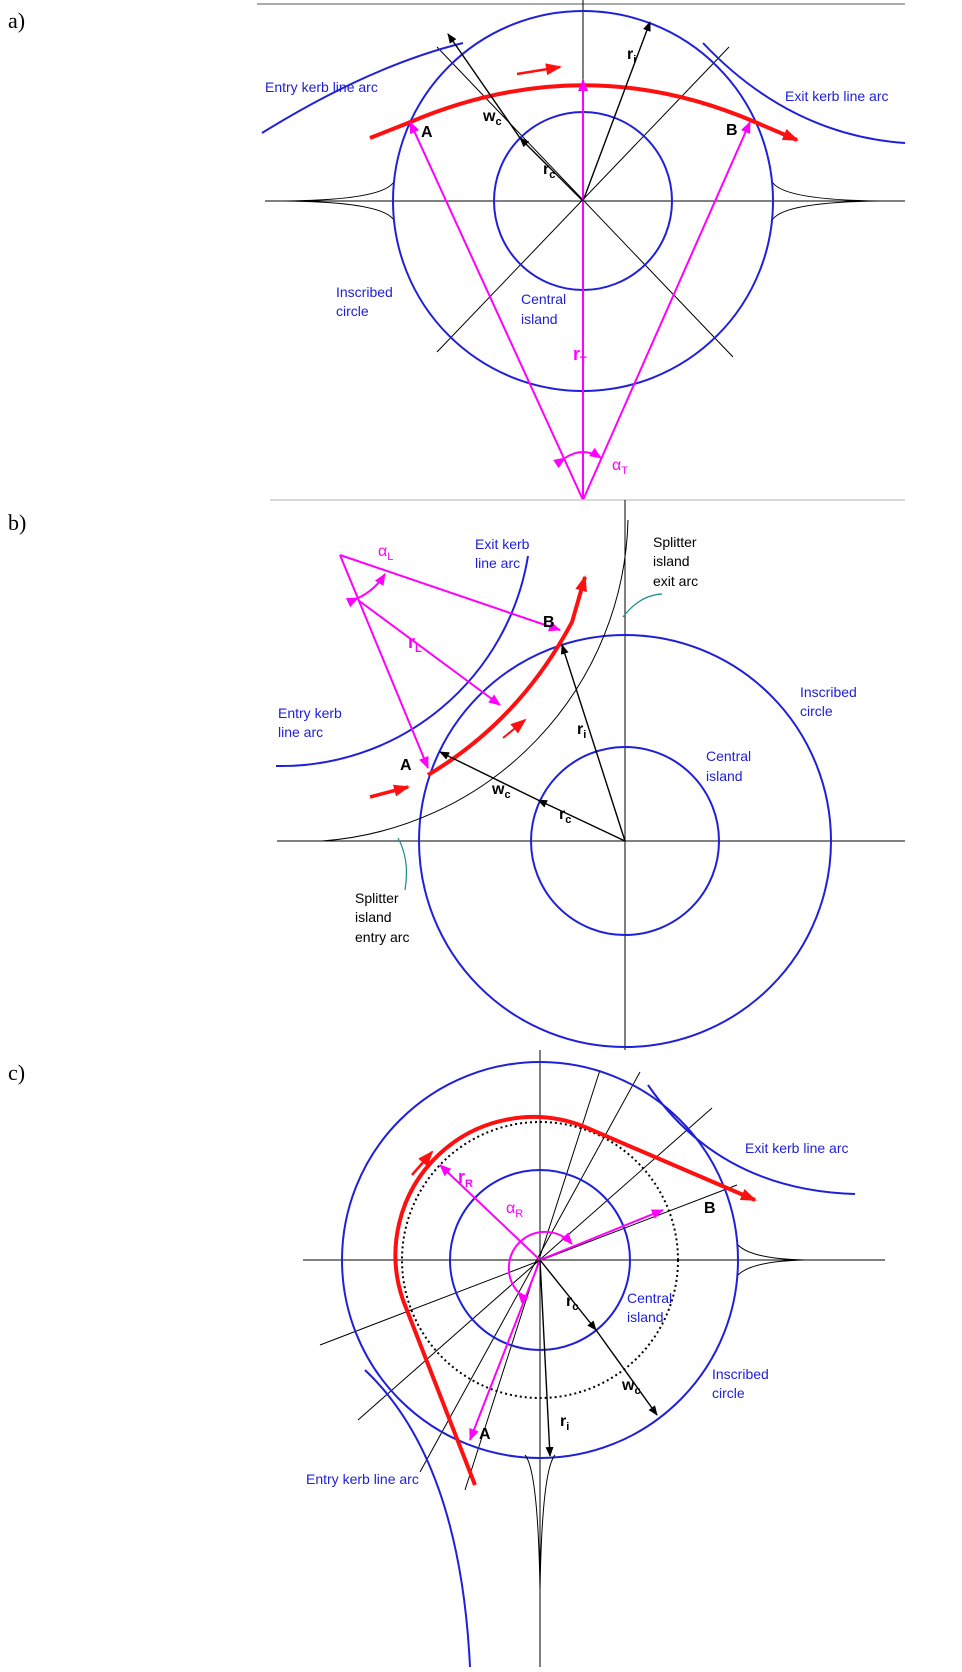 This screenshot has width=962, height=1672. What do you see at coordinates (17, 522) in the screenshot?
I see `panel-label: b)` at bounding box center [17, 522].